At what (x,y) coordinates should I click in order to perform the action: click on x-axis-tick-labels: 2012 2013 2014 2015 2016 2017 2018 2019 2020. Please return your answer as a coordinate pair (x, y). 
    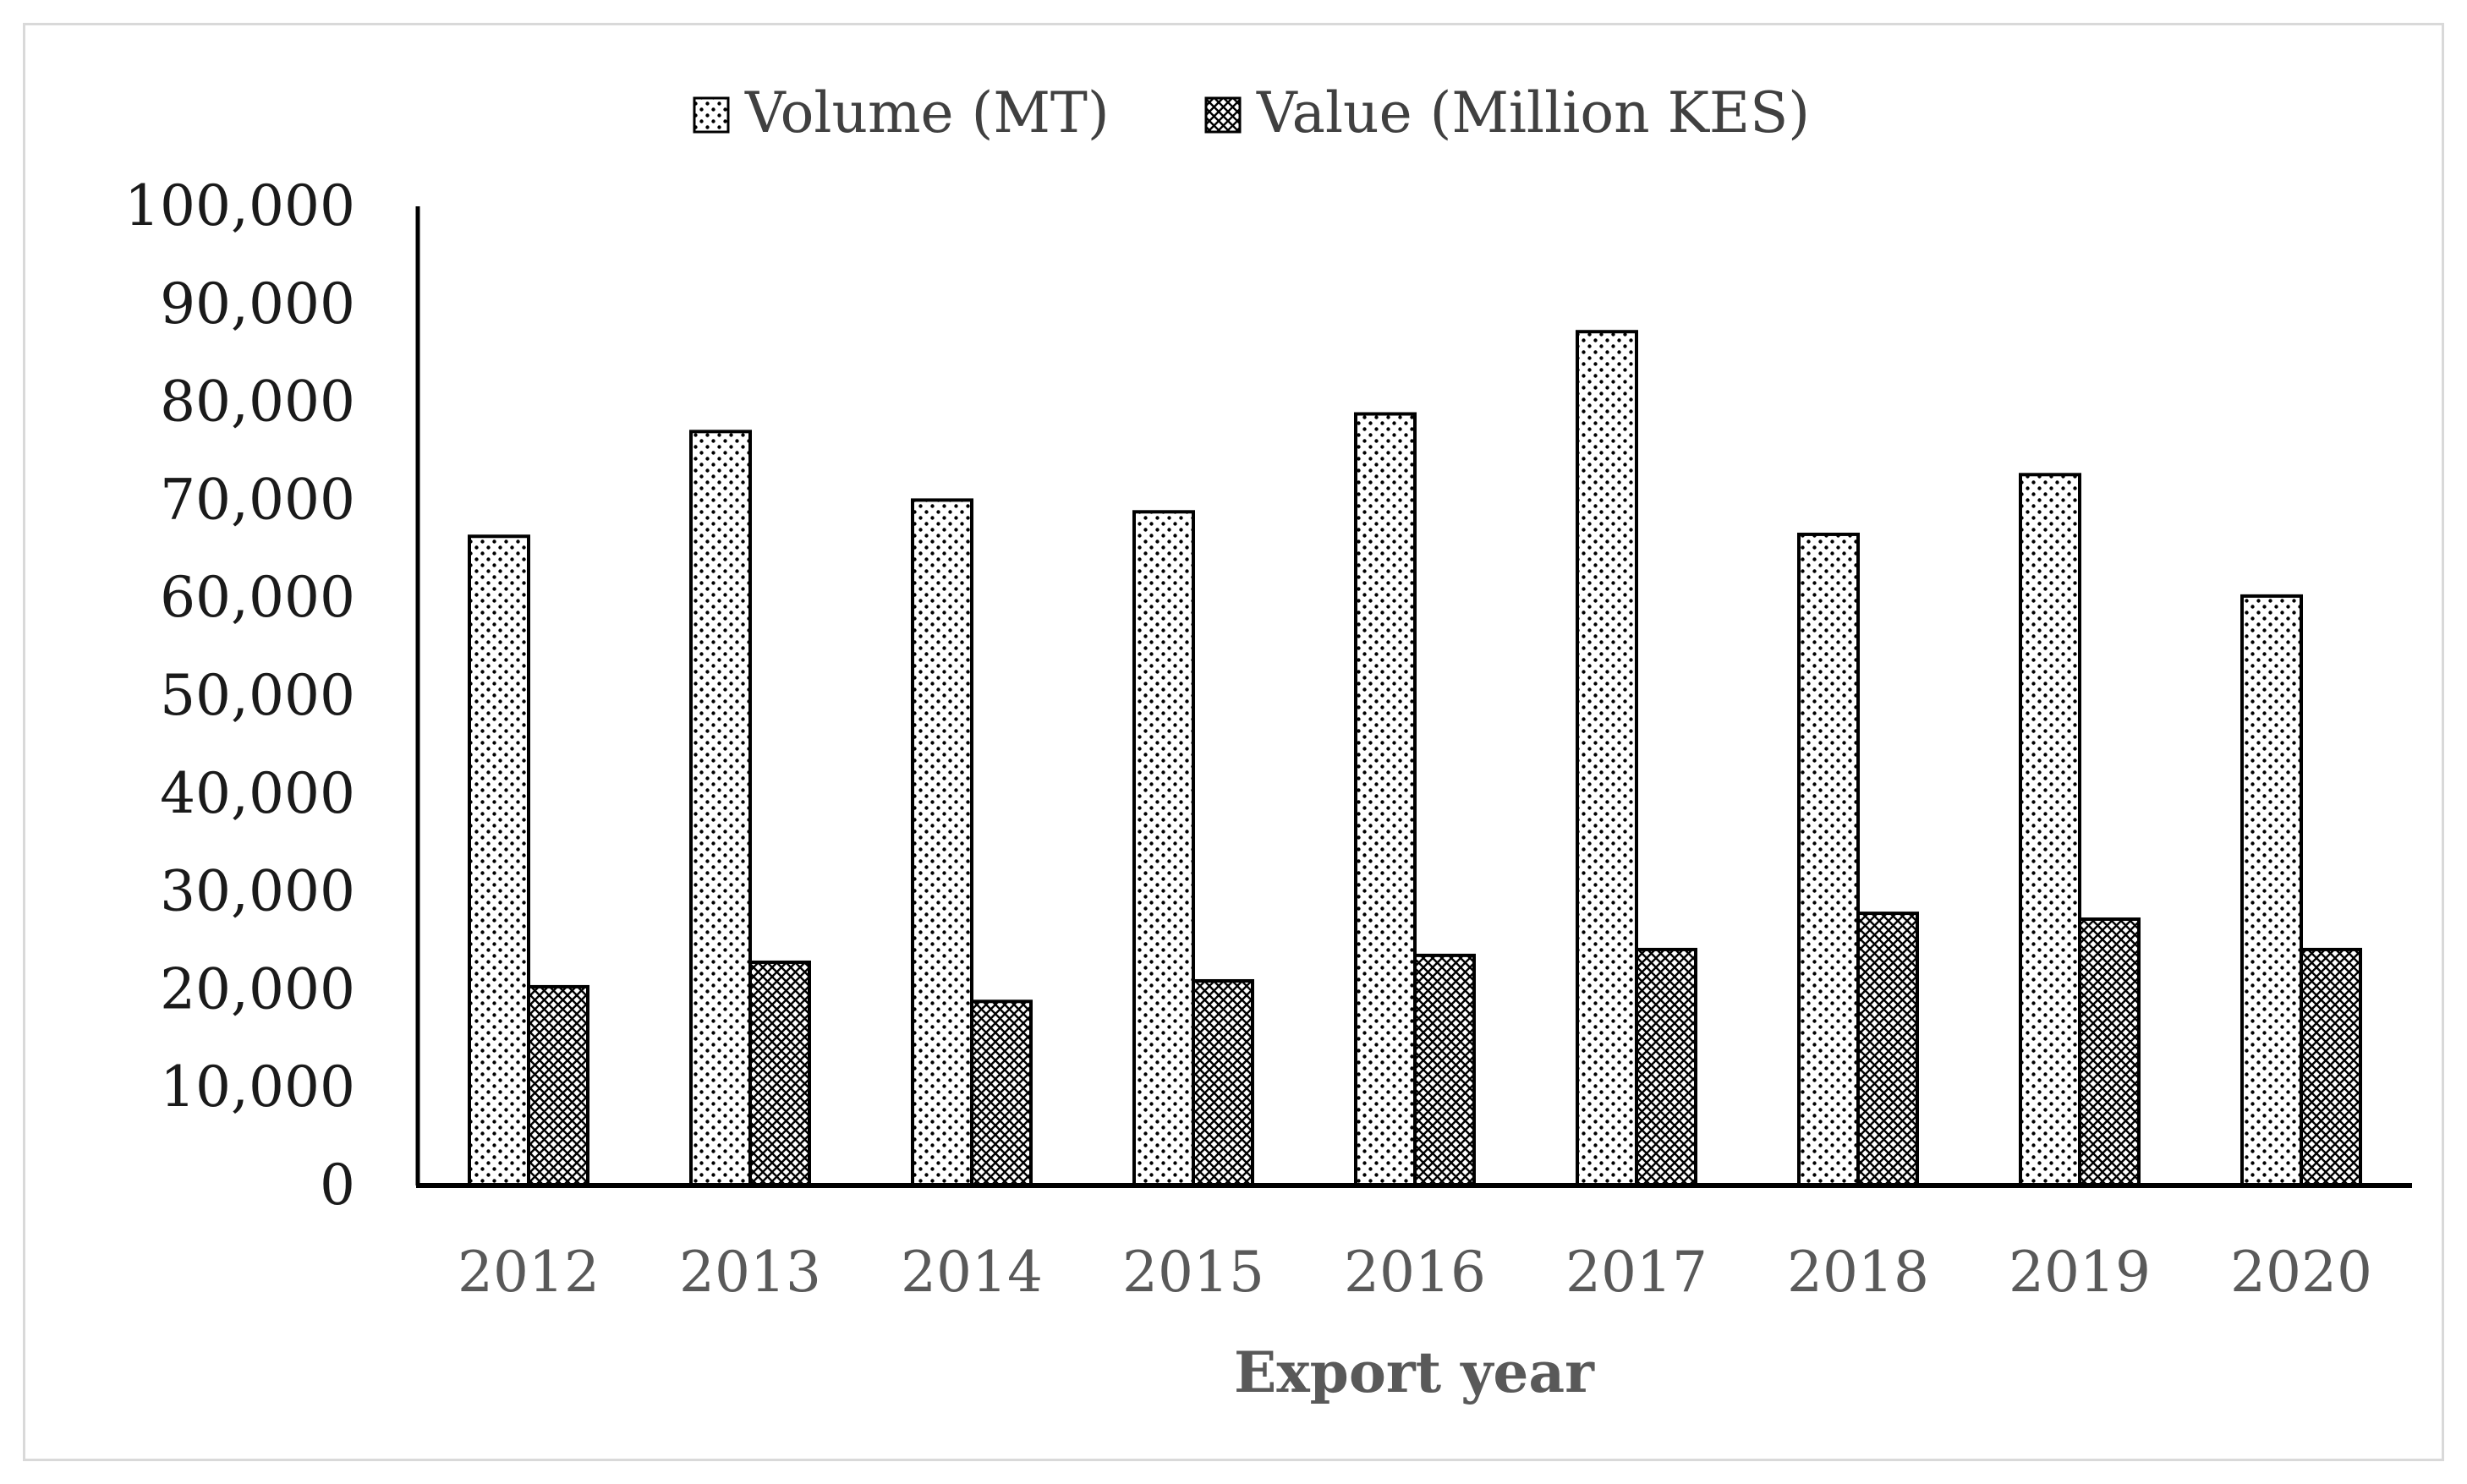
    Looking at the image, I should click on (1415, 1272).